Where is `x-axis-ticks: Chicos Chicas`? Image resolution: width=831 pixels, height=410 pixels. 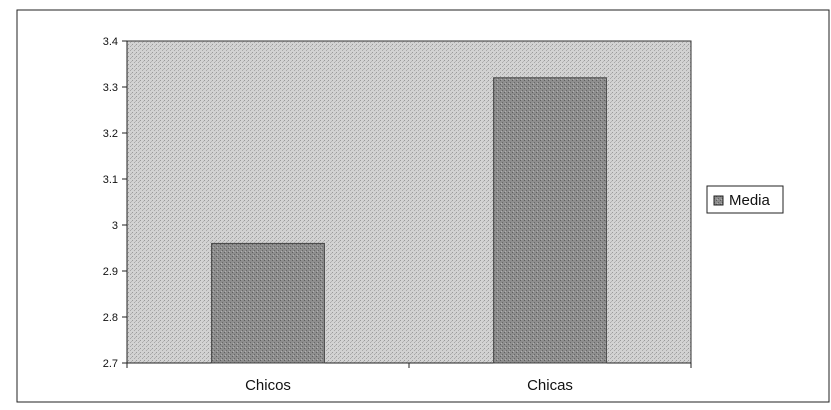
x-axis-ticks: Chicos Chicas is located at coordinates (409, 378).